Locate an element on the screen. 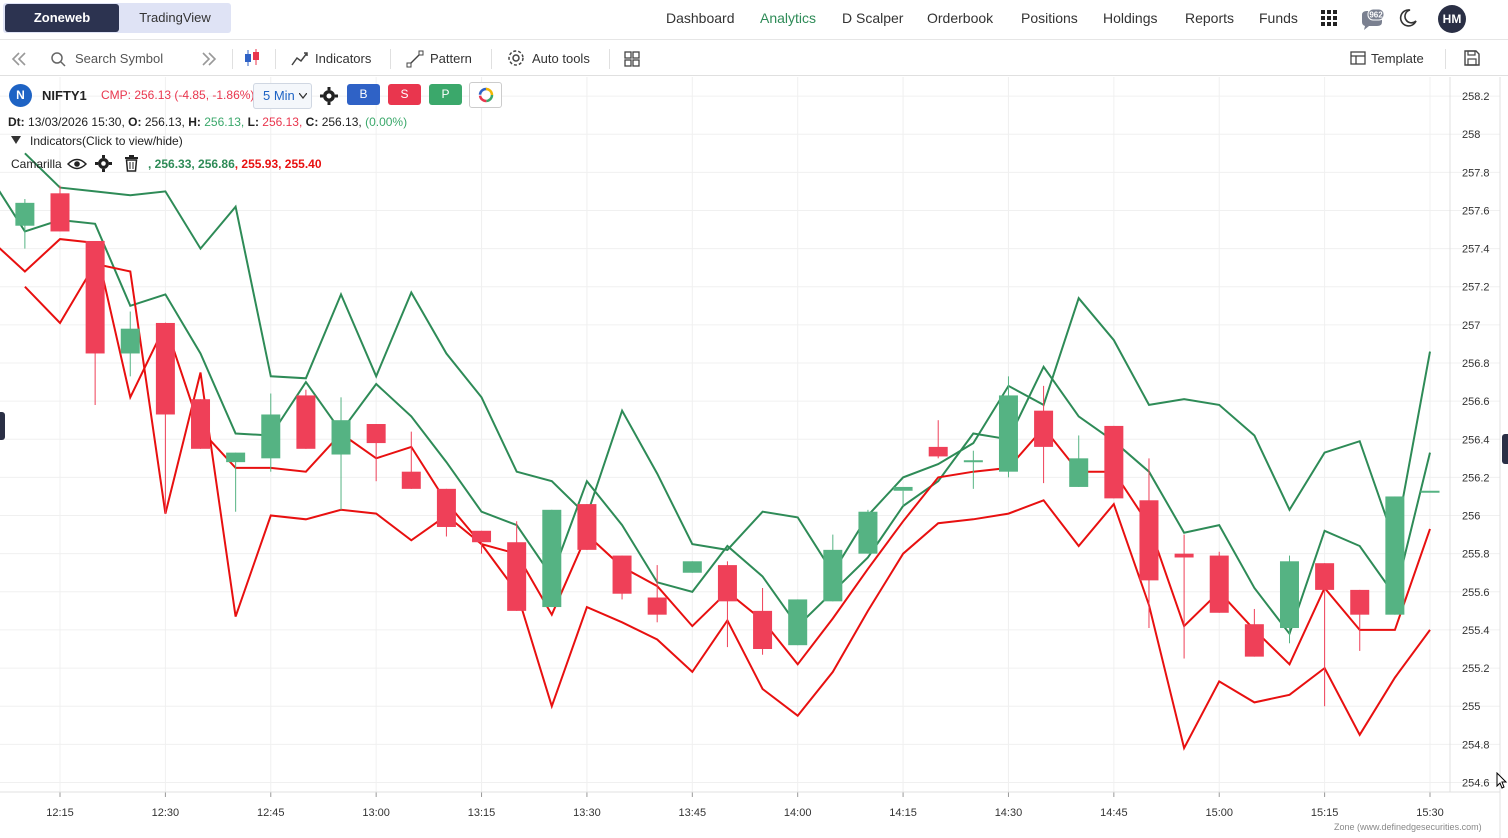  nav-analytics: Analytics is located at coordinates (788, 18).